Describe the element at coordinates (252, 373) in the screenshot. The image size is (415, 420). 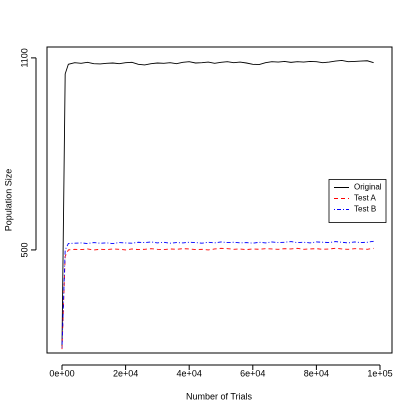
I see `x-tick-label: 6e+04` at that location.